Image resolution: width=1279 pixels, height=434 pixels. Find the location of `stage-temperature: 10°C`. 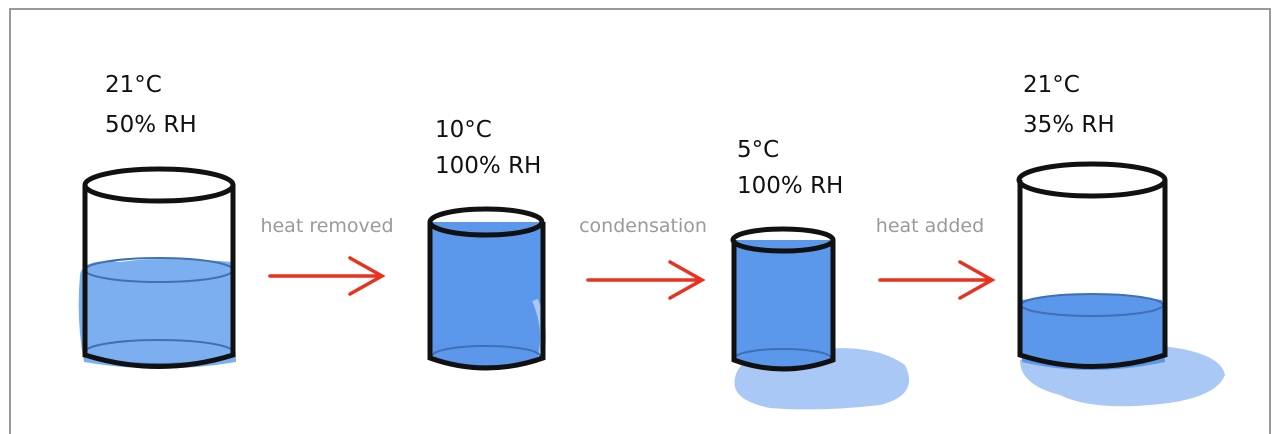

stage-temperature: 10°C is located at coordinates (463, 130).